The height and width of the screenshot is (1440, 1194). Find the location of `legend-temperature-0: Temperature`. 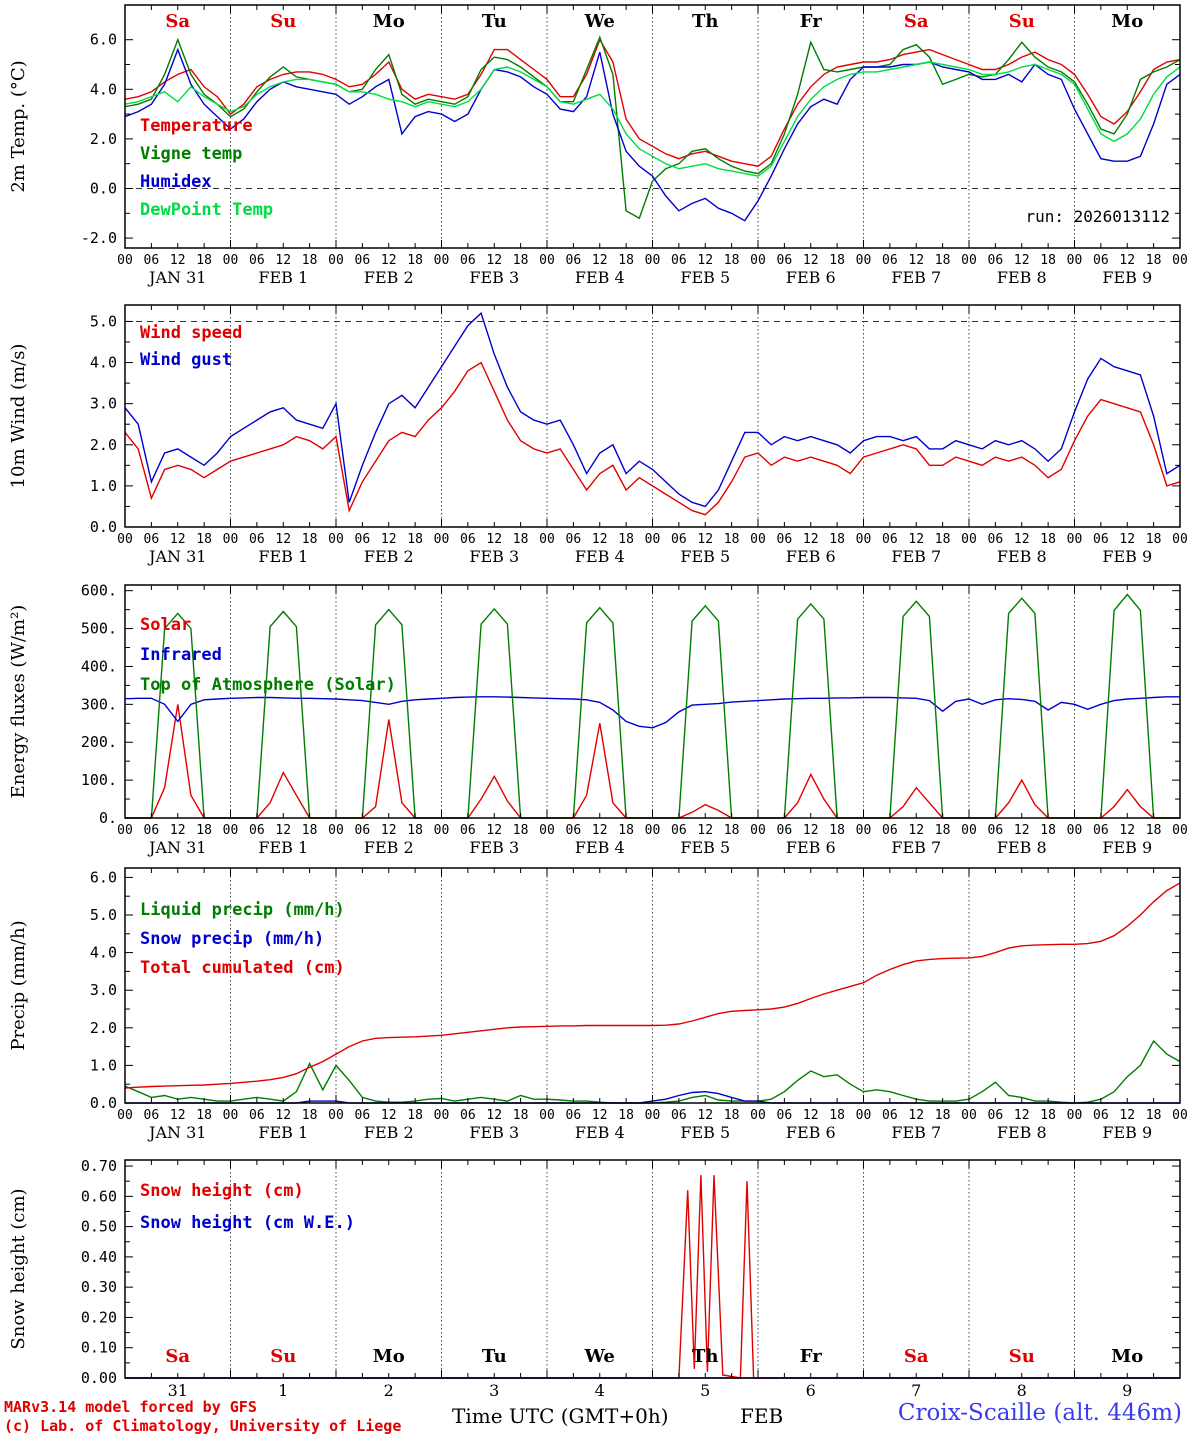

legend-temperature-0: Temperature is located at coordinates (196, 126).